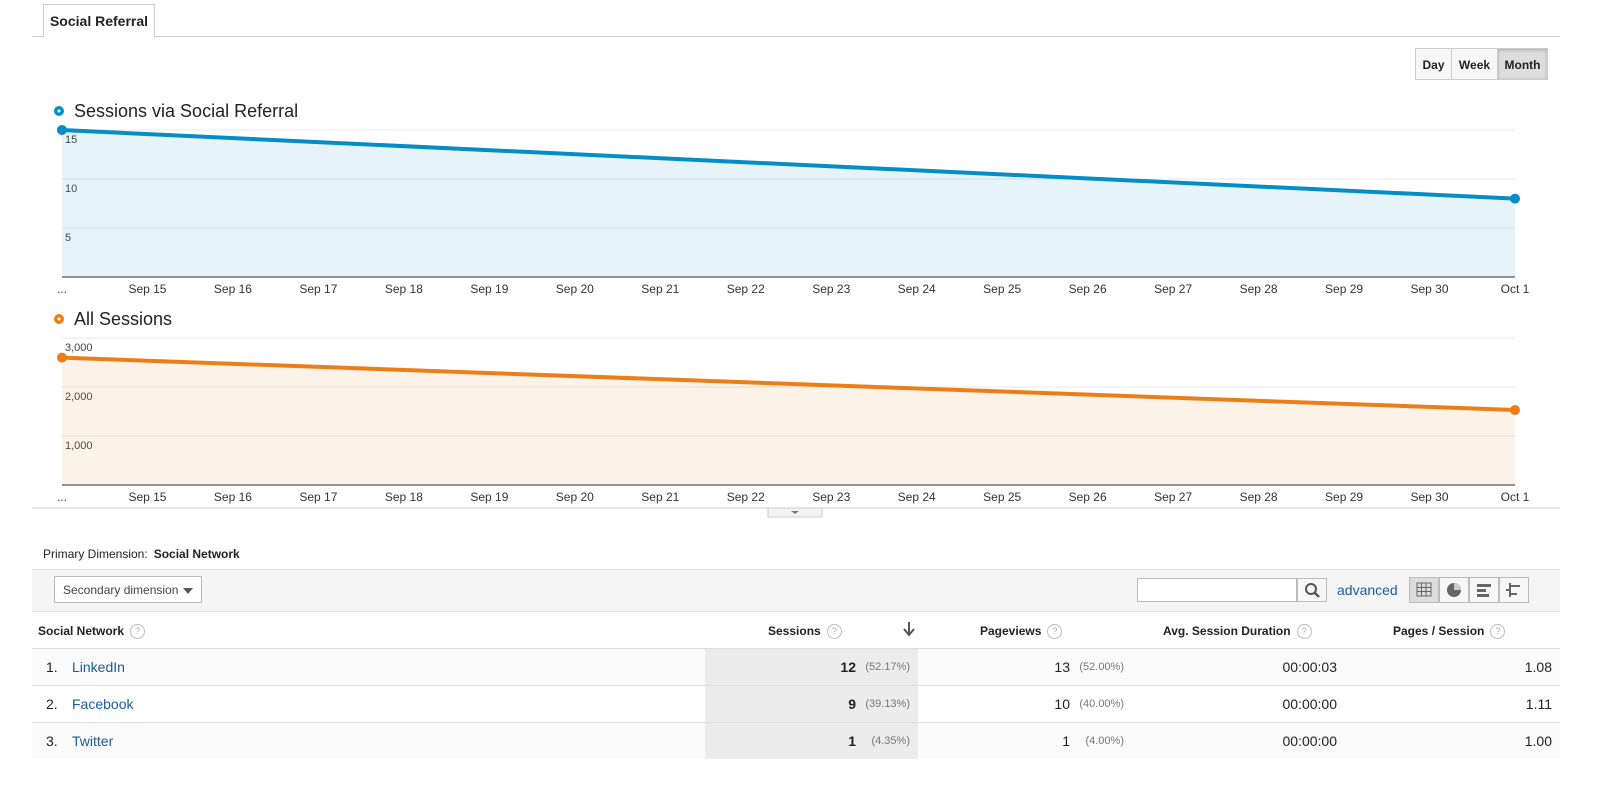 Image resolution: width=1624 pixels, height=786 pixels. I want to click on header-text: Social Network, so click(81, 631).